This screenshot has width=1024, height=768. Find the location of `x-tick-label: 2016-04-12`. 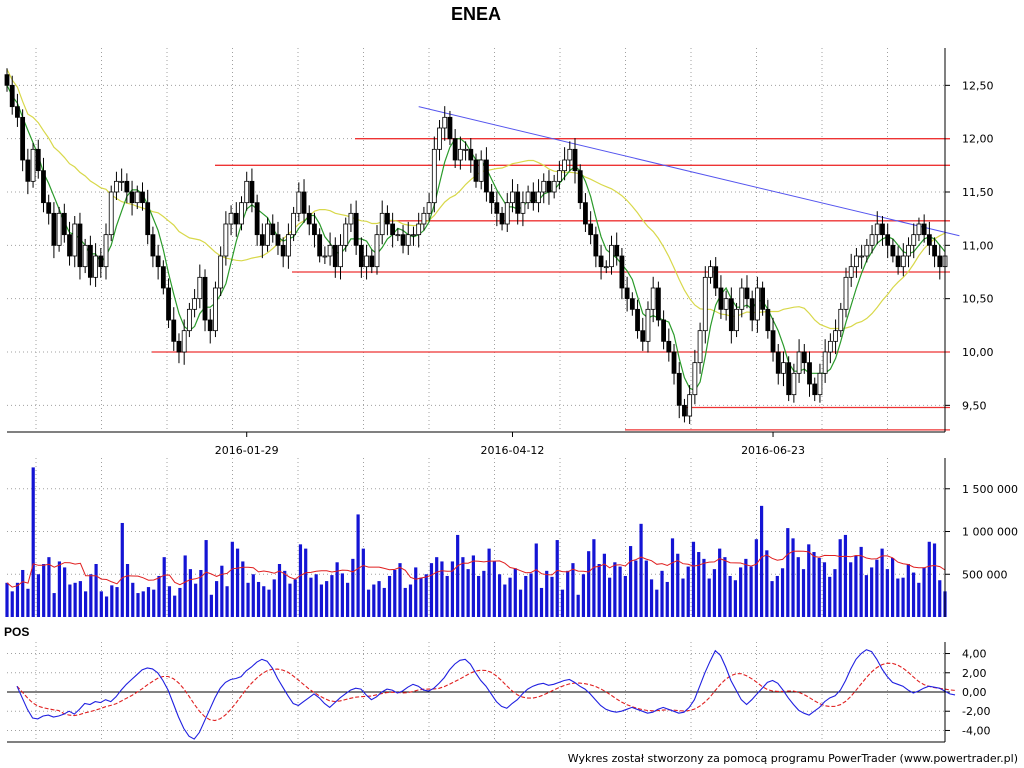

x-tick-label: 2016-04-12 is located at coordinates (513, 450).